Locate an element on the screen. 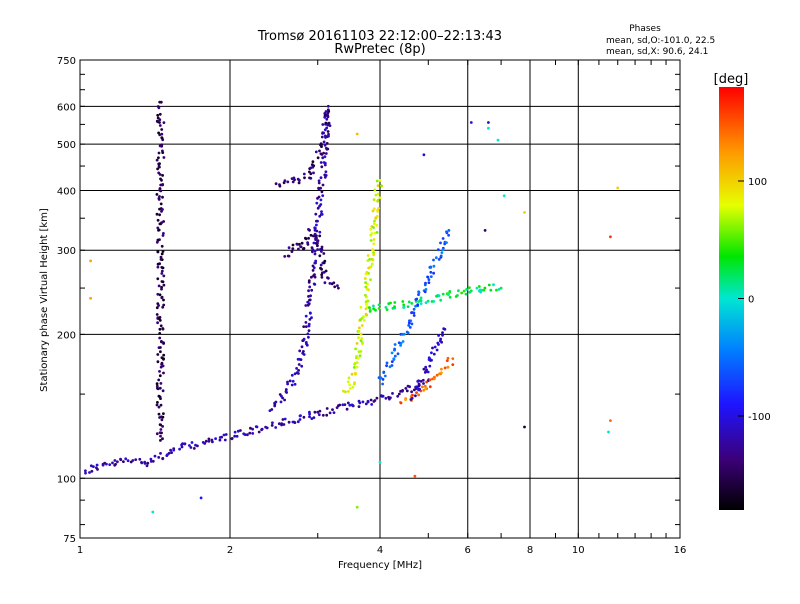 The image size is (800, 604). y-tick-label: 300 is located at coordinates (66, 251).